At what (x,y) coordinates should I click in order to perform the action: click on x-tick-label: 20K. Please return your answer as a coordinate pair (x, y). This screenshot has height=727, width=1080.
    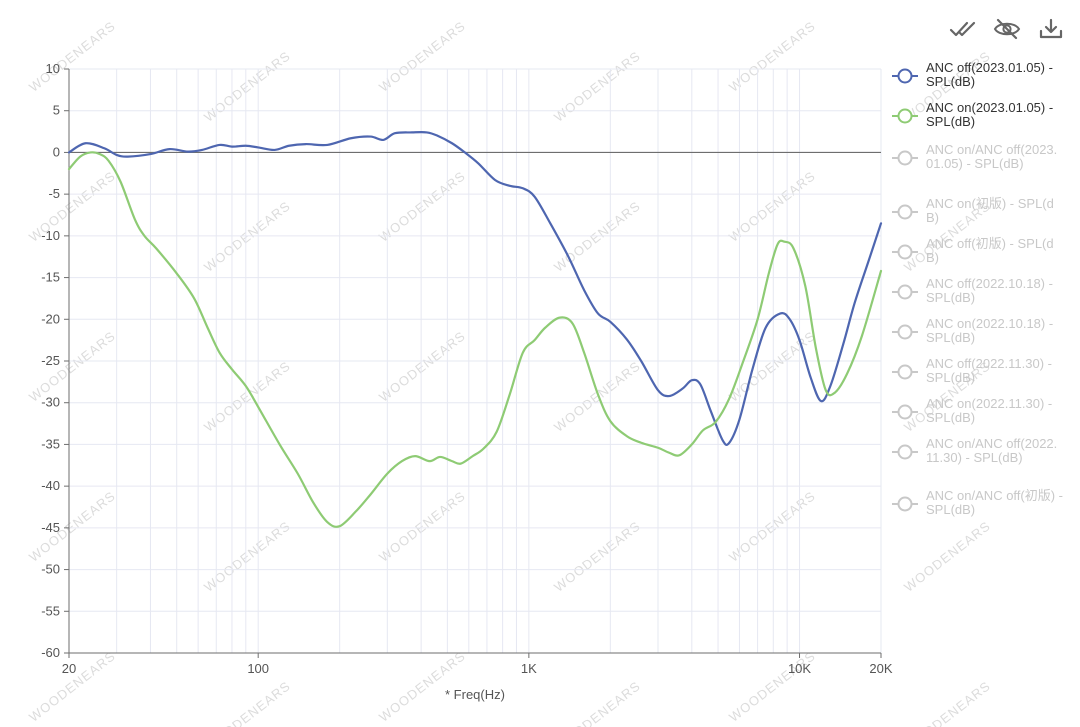
    Looking at the image, I should click on (880, 668).